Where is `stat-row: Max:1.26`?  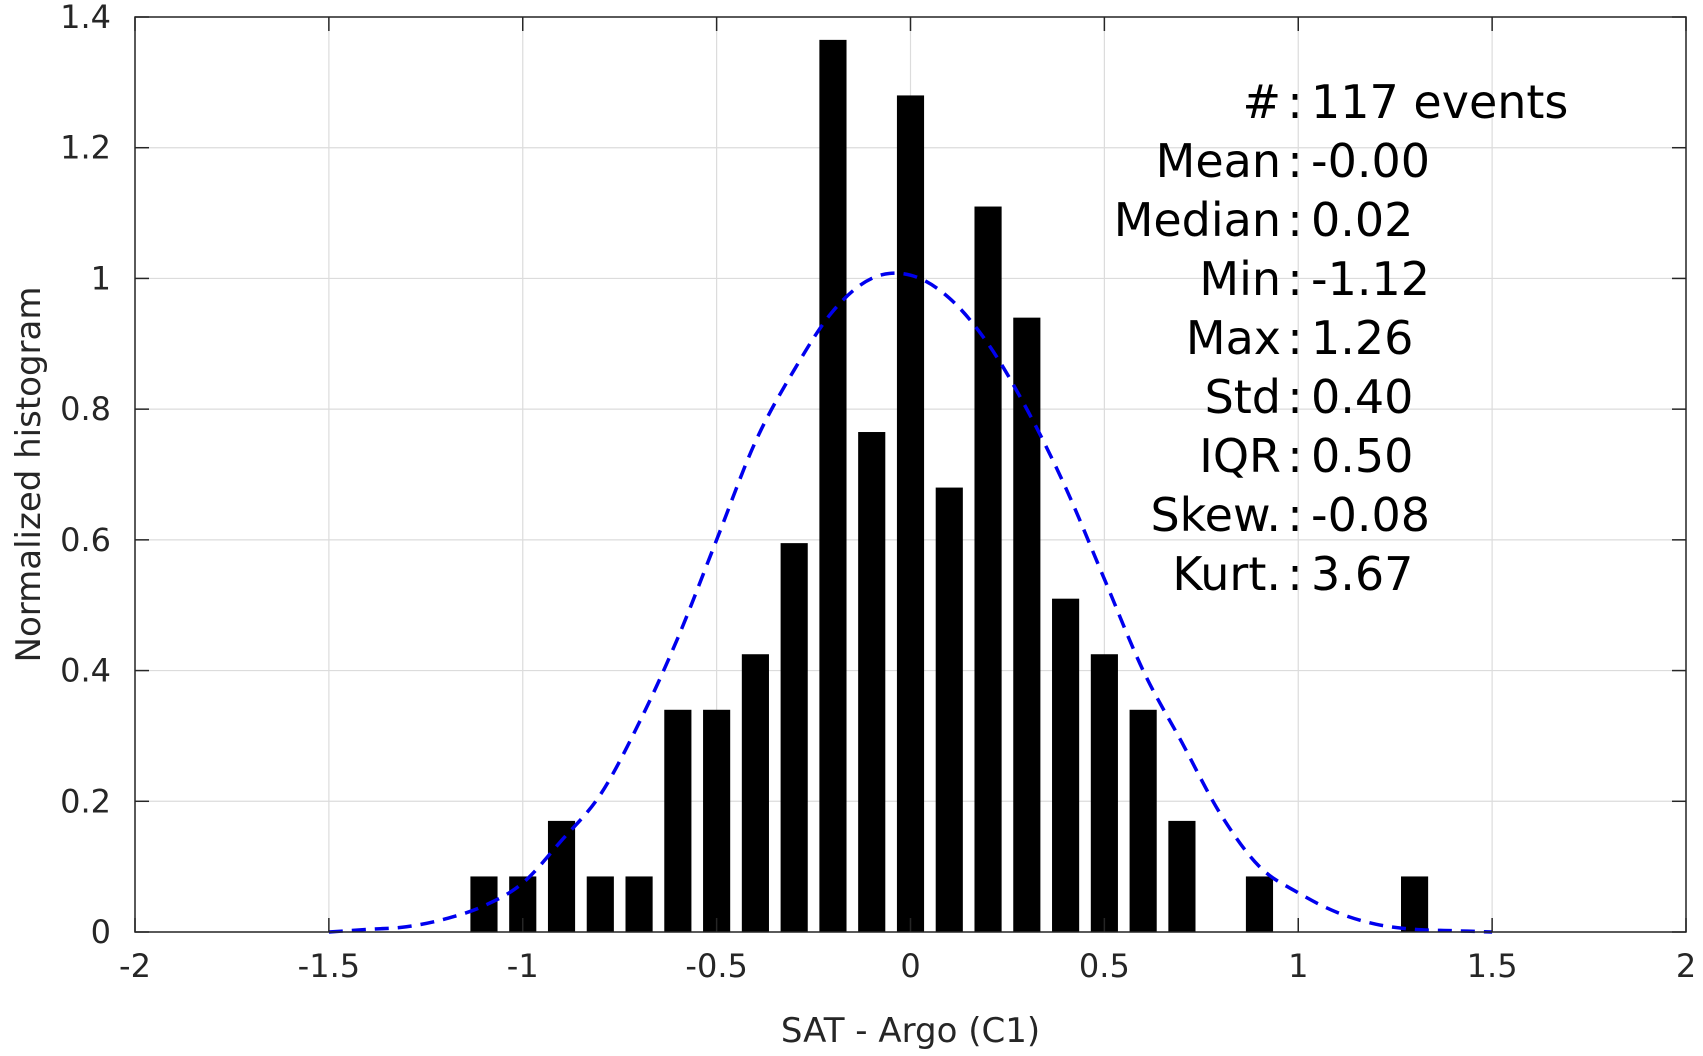
stat-row: Max:1.26 is located at coordinates (1300, 338).